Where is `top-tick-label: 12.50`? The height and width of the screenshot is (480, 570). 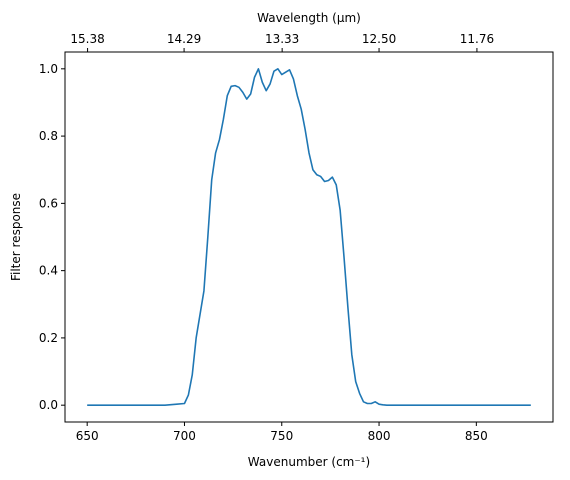 top-tick-label: 12.50 is located at coordinates (379, 39).